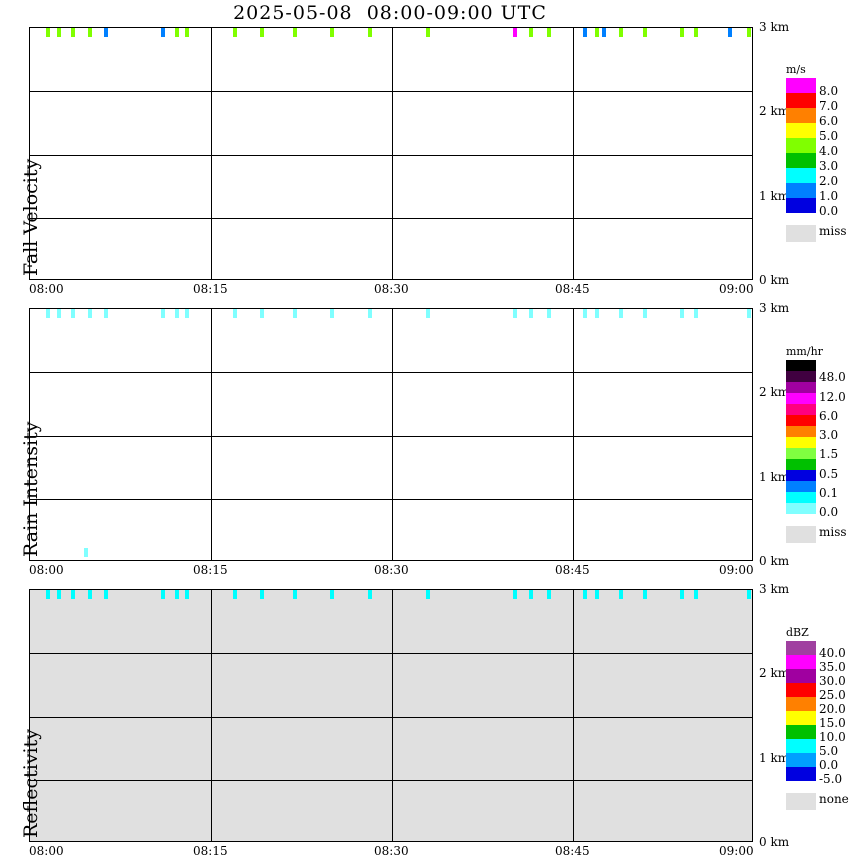 This screenshot has height=868, width=850. Describe the element at coordinates (832, 737) in the screenshot. I see `colorbar-tick-label: 10.0` at that location.